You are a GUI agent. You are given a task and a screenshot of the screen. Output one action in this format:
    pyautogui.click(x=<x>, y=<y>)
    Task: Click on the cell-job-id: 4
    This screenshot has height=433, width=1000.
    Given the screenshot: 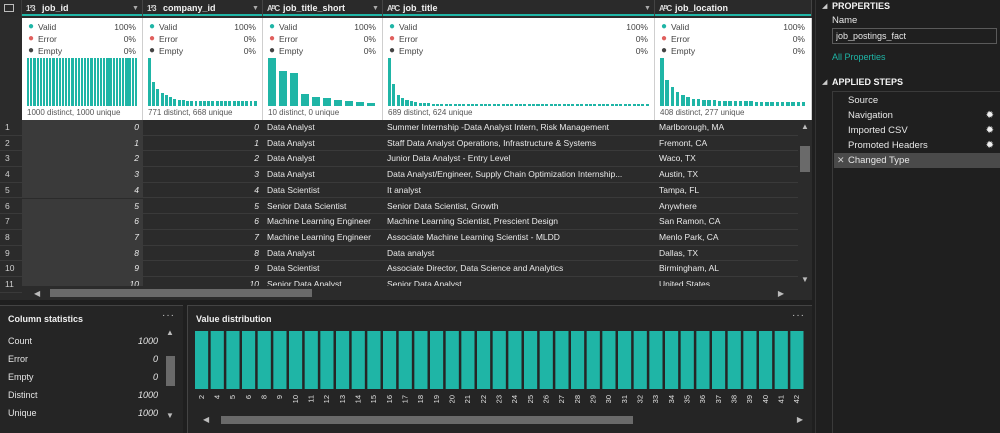 What is the action you would take?
    pyautogui.click(x=82, y=190)
    